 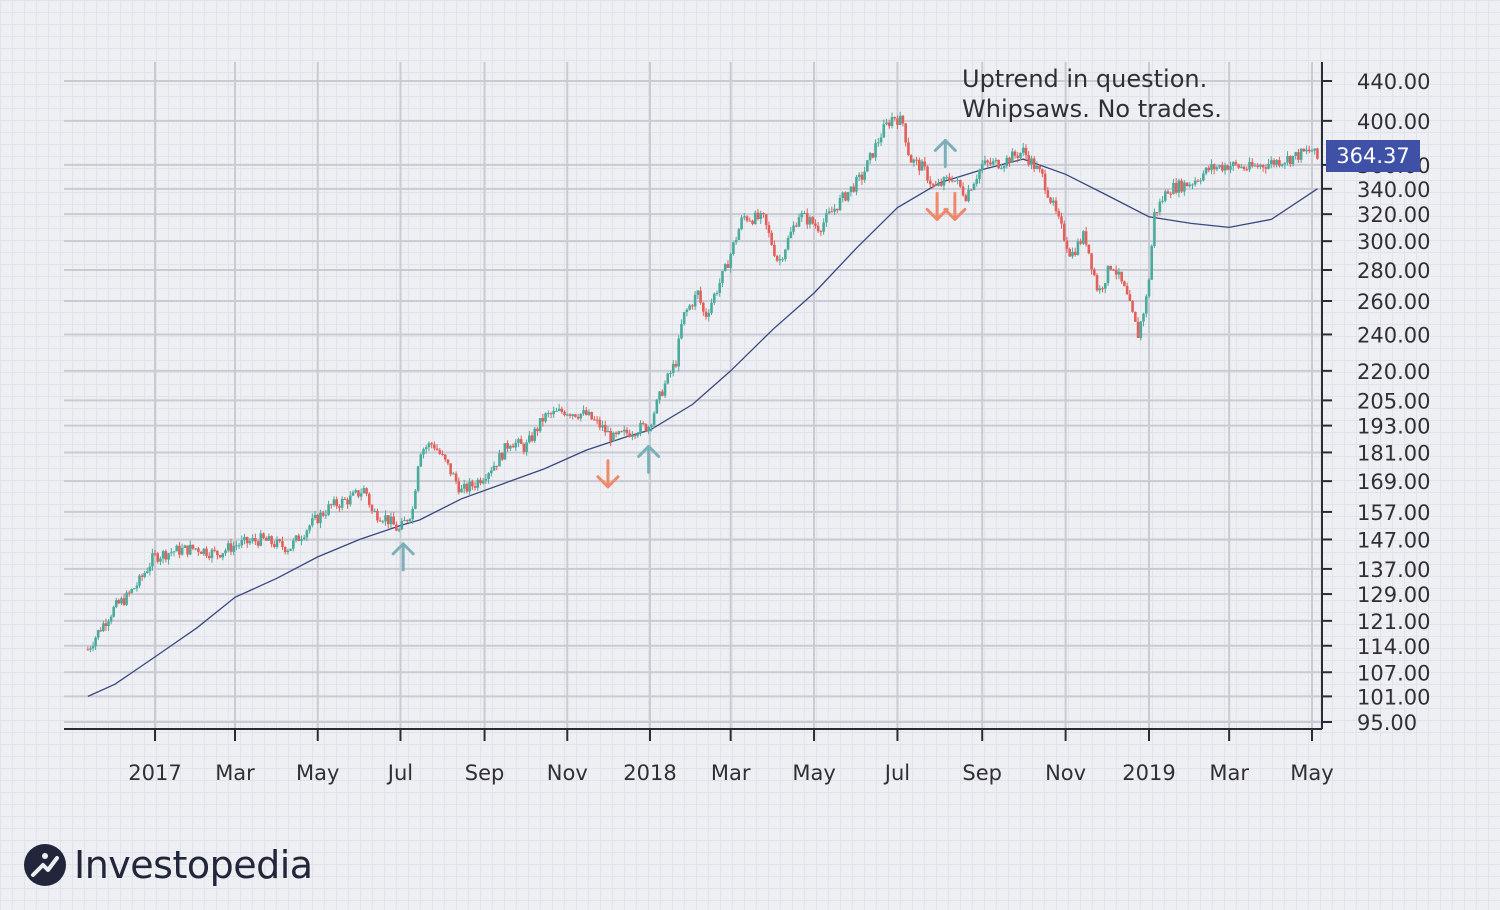 I want to click on x-tick-label: Mar, so click(x=731, y=773).